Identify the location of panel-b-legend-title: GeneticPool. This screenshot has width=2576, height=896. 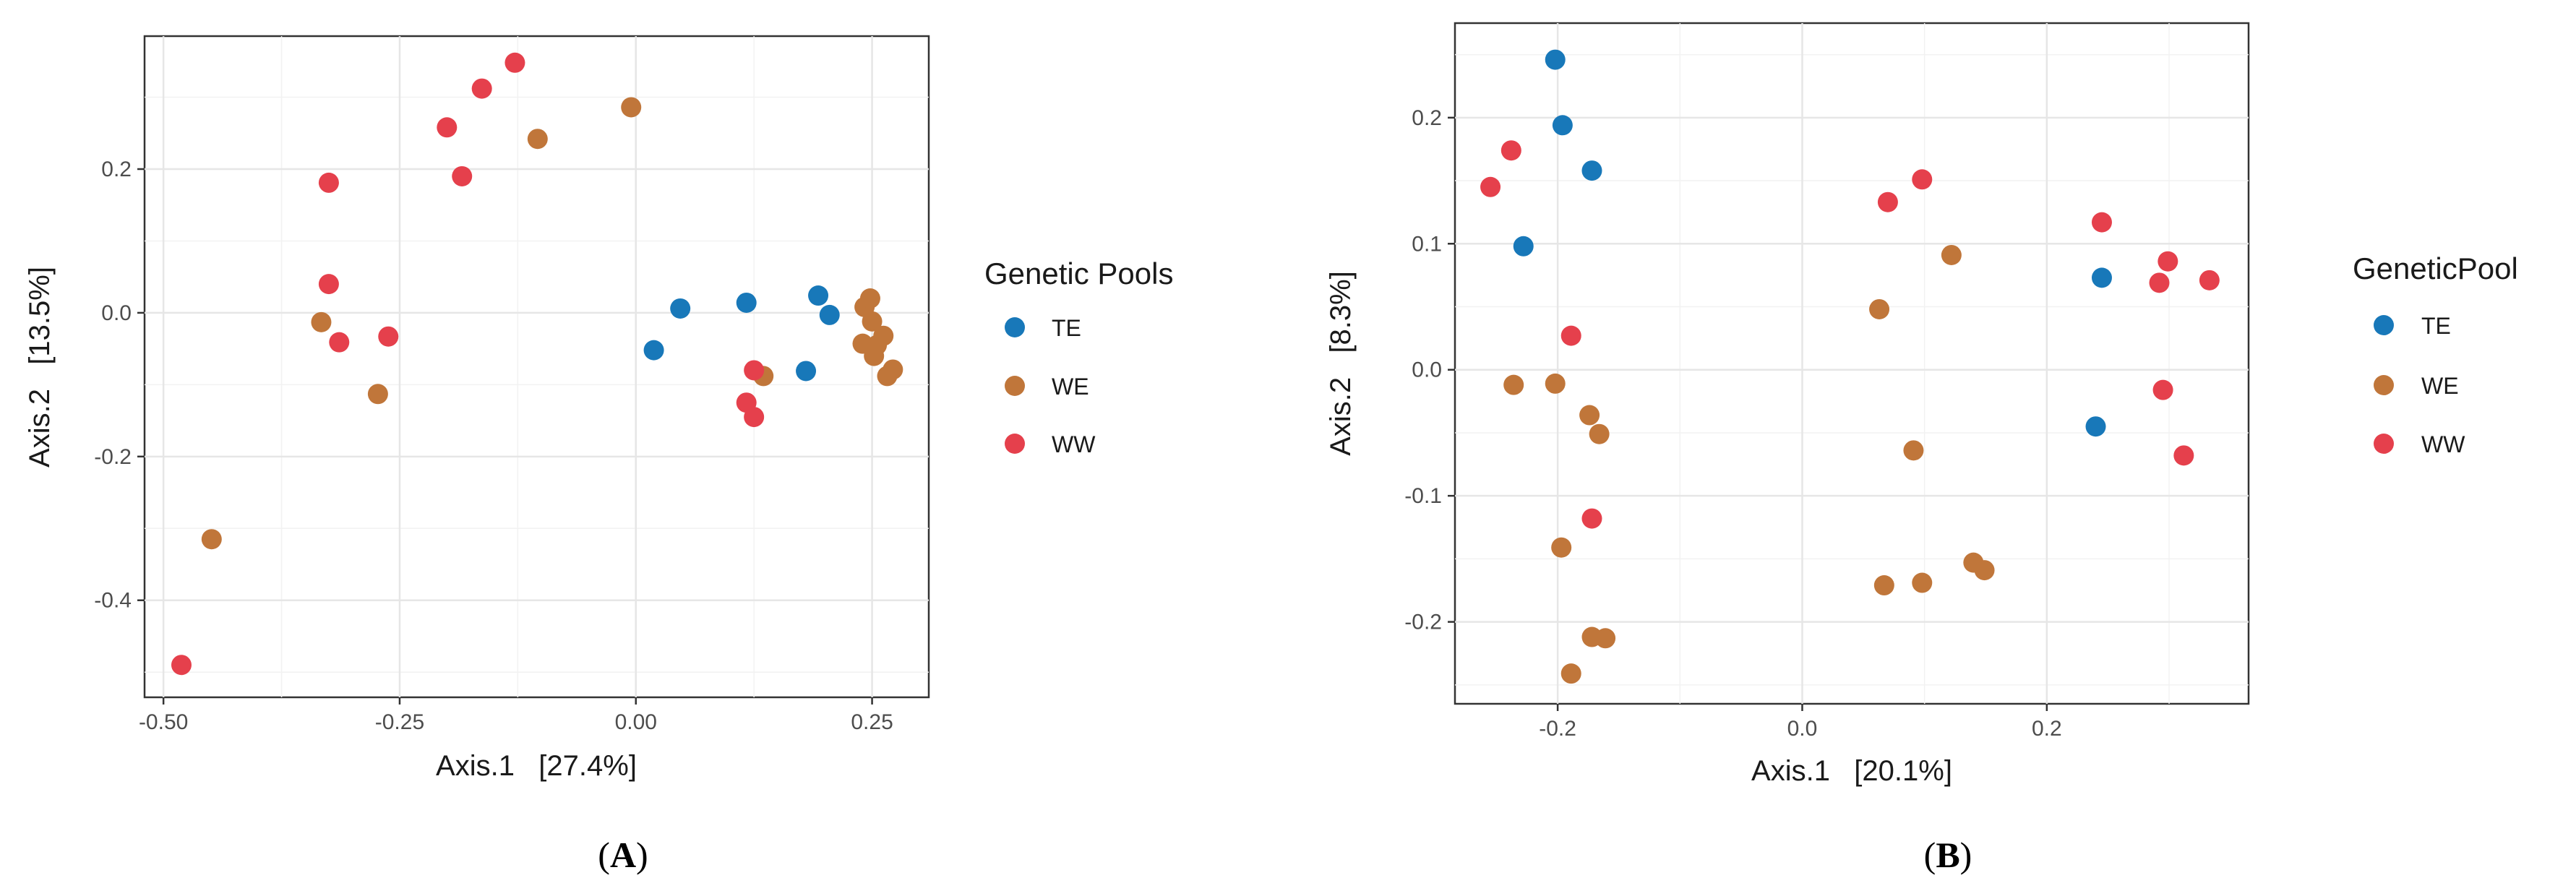
(2435, 268).